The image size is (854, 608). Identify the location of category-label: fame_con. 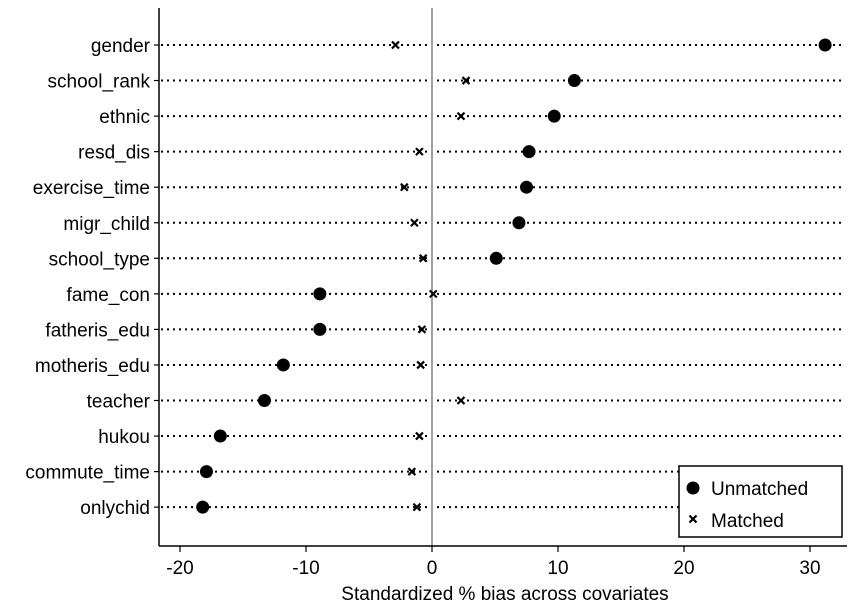
(108, 295).